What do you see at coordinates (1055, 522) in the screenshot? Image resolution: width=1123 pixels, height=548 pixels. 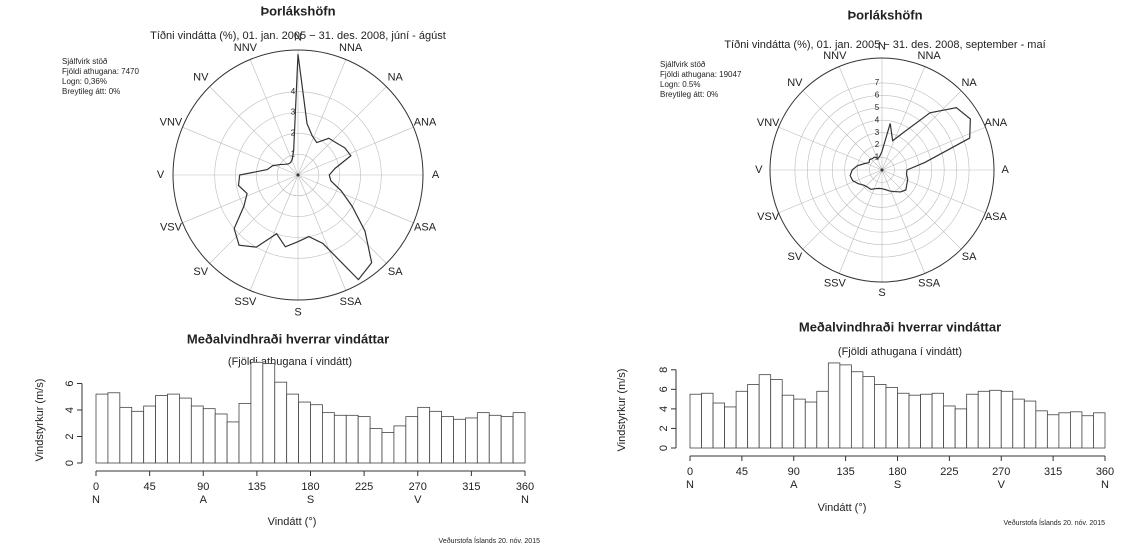 I see `footer: Veðurstofa Íslands 20. nóv. 2015` at bounding box center [1055, 522].